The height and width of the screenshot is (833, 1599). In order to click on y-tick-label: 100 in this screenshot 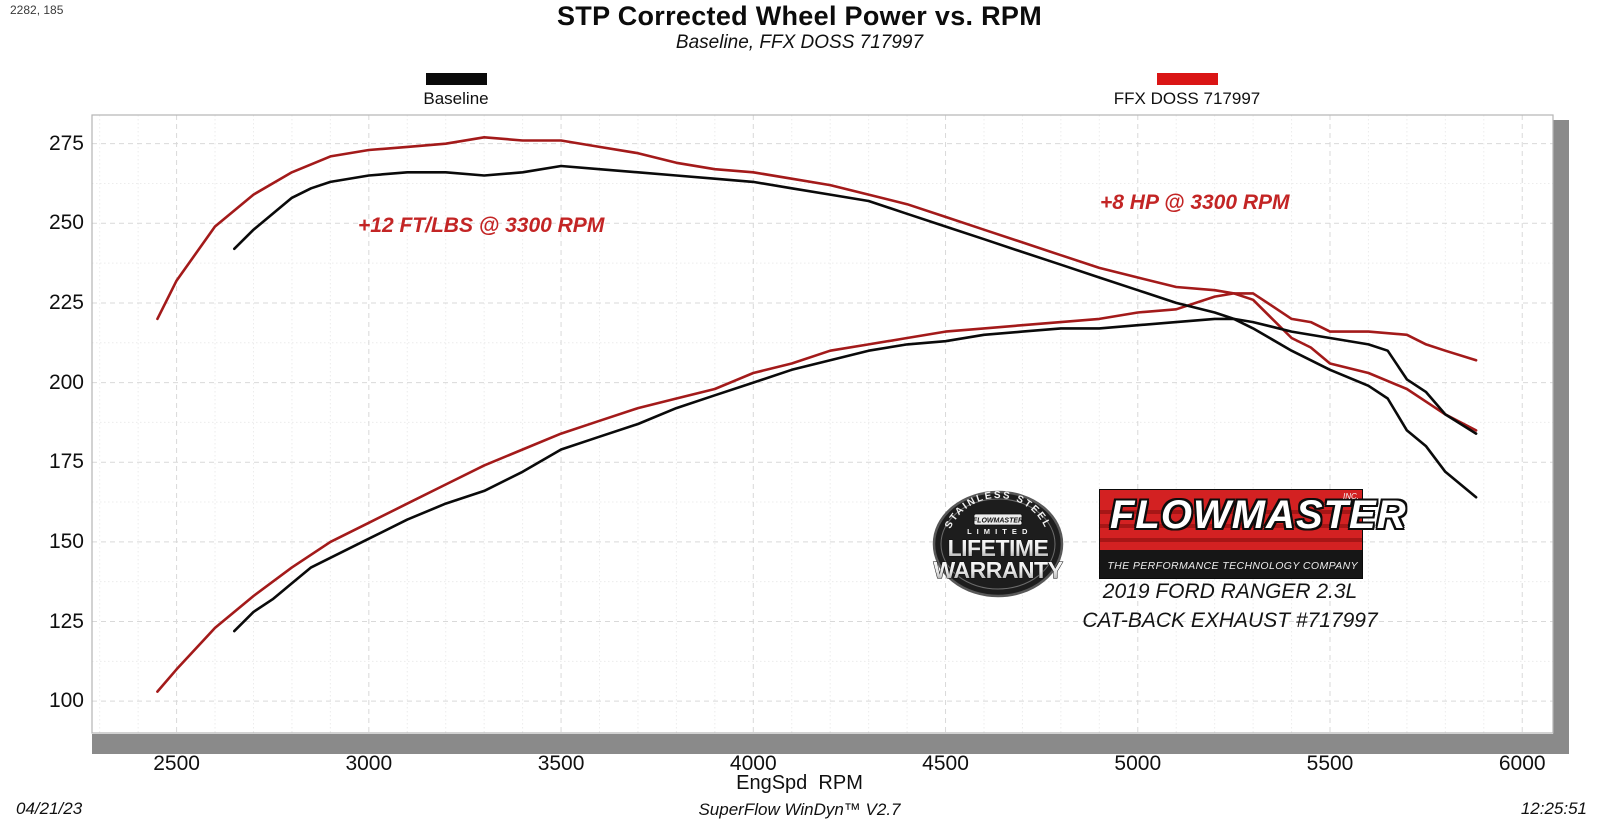, I will do `click(66, 701)`.